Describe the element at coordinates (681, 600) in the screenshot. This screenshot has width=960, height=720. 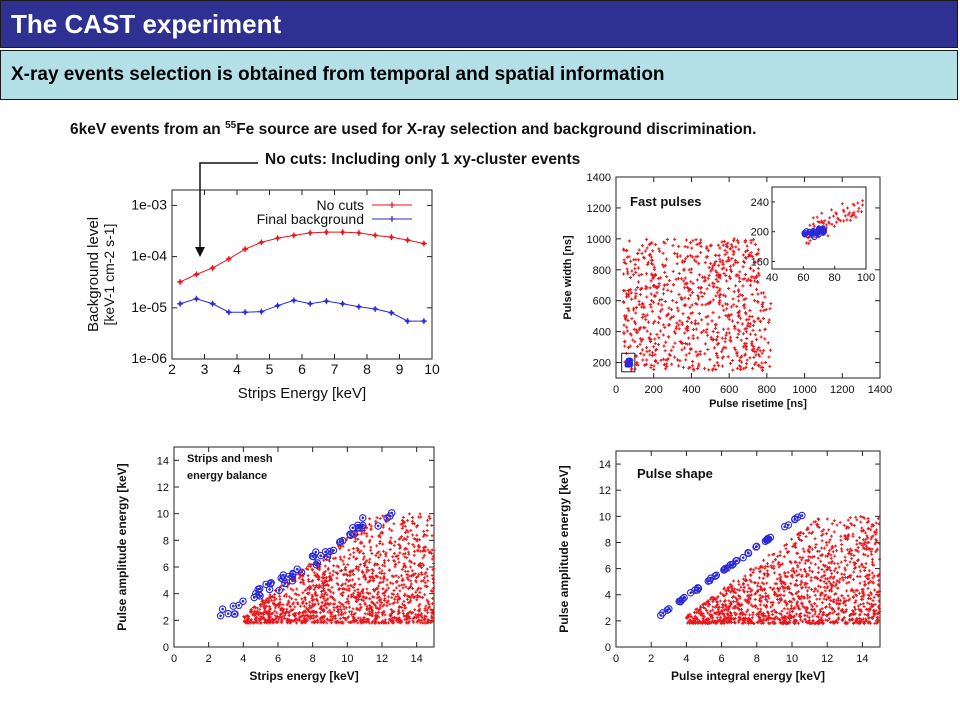
I see `pulse-shape-xray-ring` at that location.